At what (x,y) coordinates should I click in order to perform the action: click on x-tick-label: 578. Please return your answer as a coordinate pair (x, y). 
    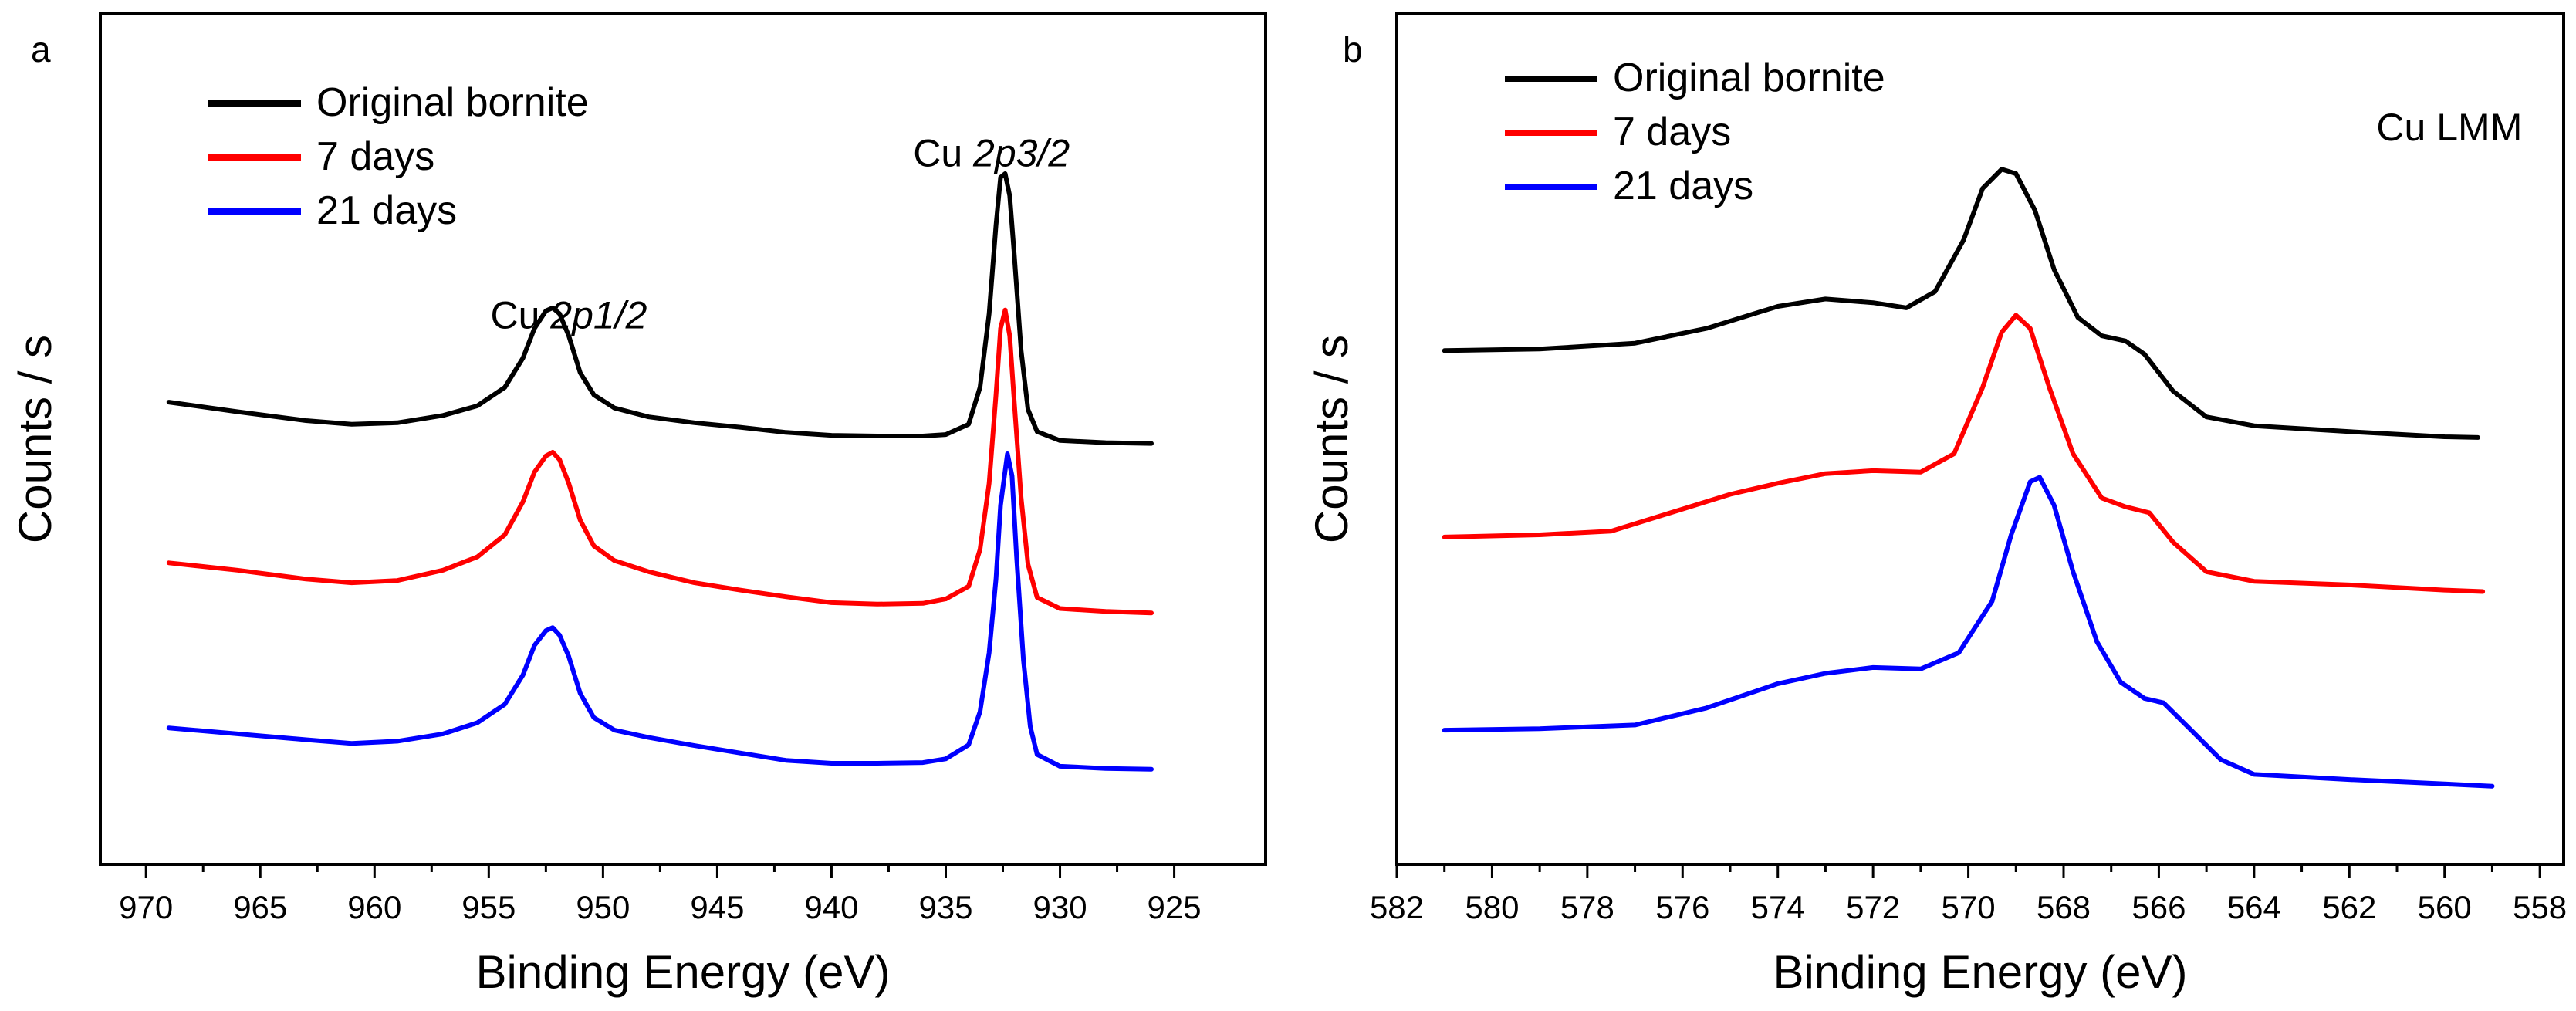
    Looking at the image, I should click on (1587, 907).